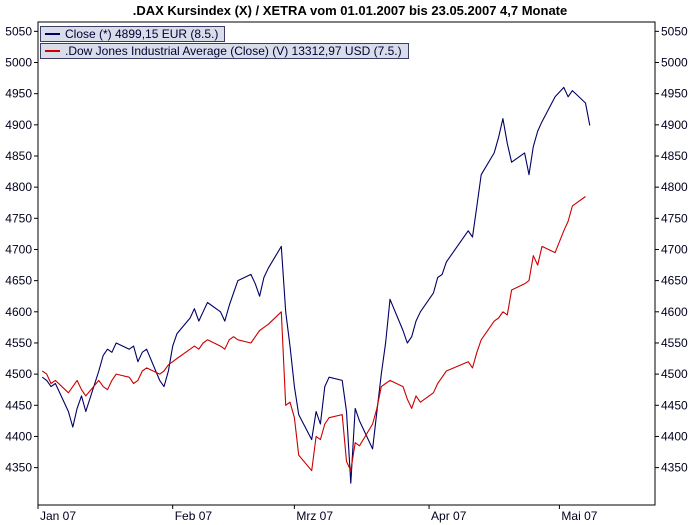 Image resolution: width=700 pixels, height=525 pixels. What do you see at coordinates (18, 156) in the screenshot?
I see `y-axis-label-left: 4850` at bounding box center [18, 156].